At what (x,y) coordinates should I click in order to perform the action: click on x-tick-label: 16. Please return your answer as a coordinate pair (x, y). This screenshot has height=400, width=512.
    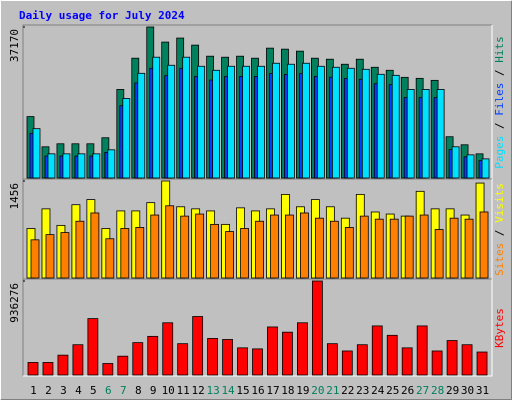
    Looking at the image, I should click on (257, 390).